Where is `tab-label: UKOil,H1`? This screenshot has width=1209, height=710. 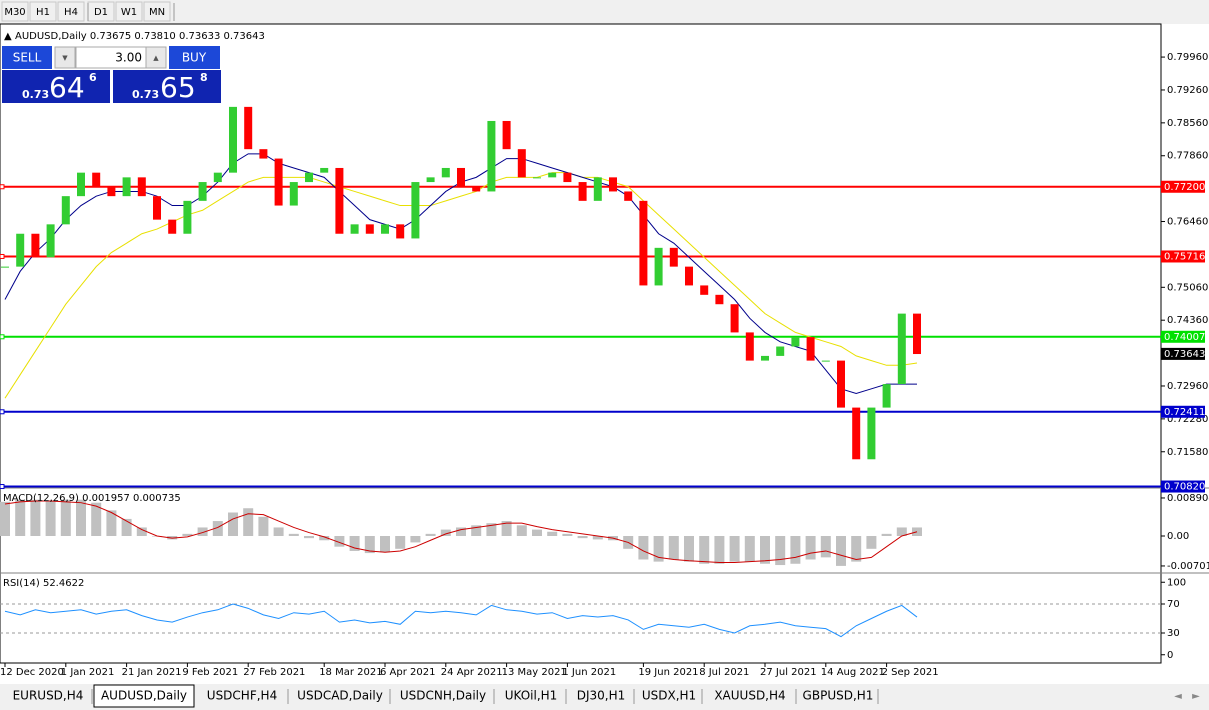 tab-label: UKOil,H1 is located at coordinates (531, 696).